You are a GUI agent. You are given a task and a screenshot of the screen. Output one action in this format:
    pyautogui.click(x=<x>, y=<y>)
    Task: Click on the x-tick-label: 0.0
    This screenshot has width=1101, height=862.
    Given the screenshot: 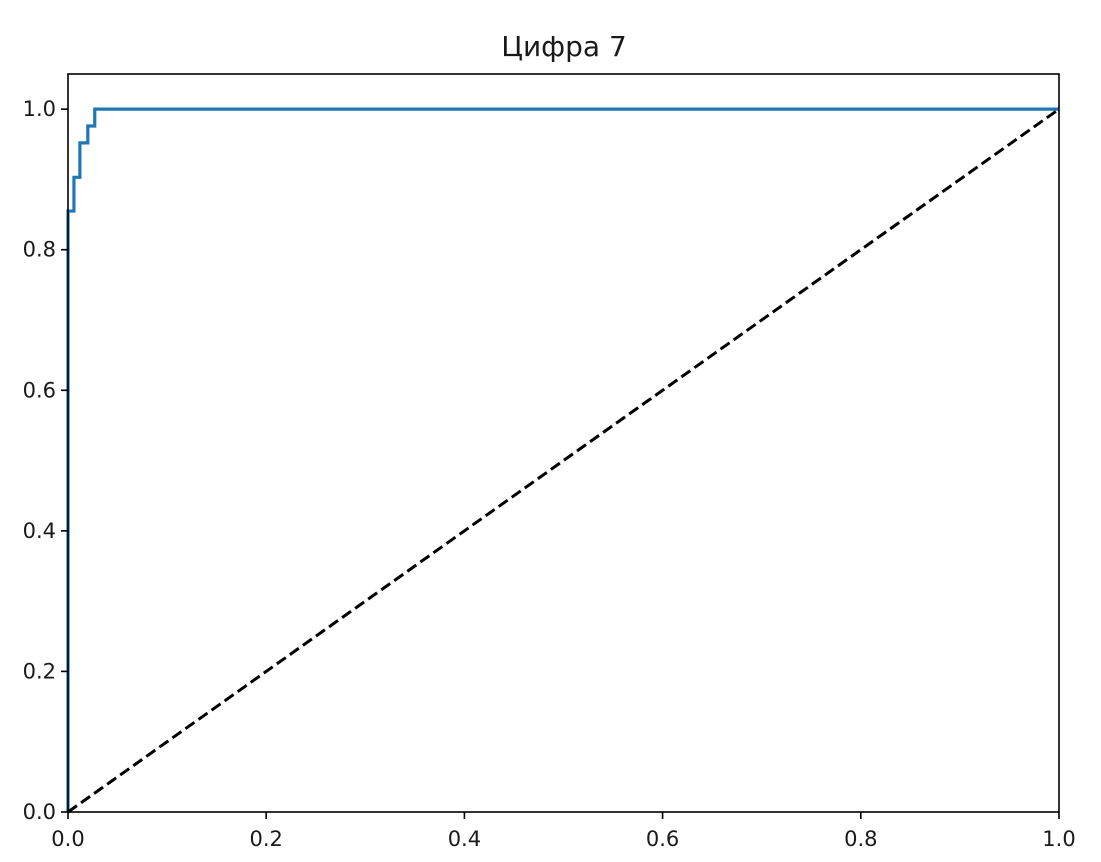 What is the action you would take?
    pyautogui.click(x=67, y=839)
    